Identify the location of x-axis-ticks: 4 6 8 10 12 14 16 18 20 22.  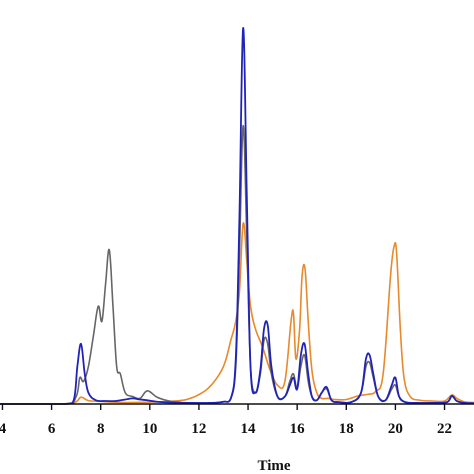
(226, 420).